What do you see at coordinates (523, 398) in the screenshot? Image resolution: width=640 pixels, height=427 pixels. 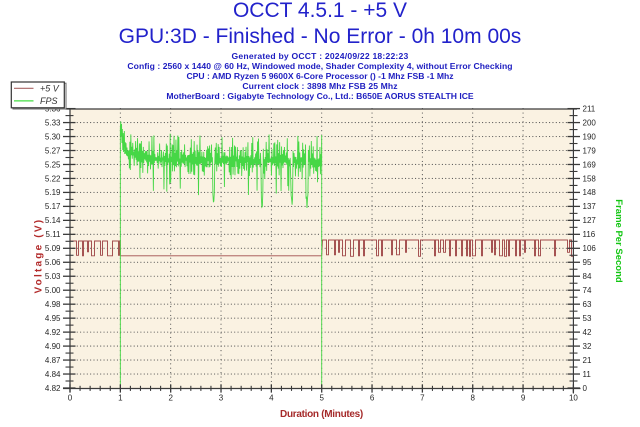 I see `svg-text: 9` at bounding box center [523, 398].